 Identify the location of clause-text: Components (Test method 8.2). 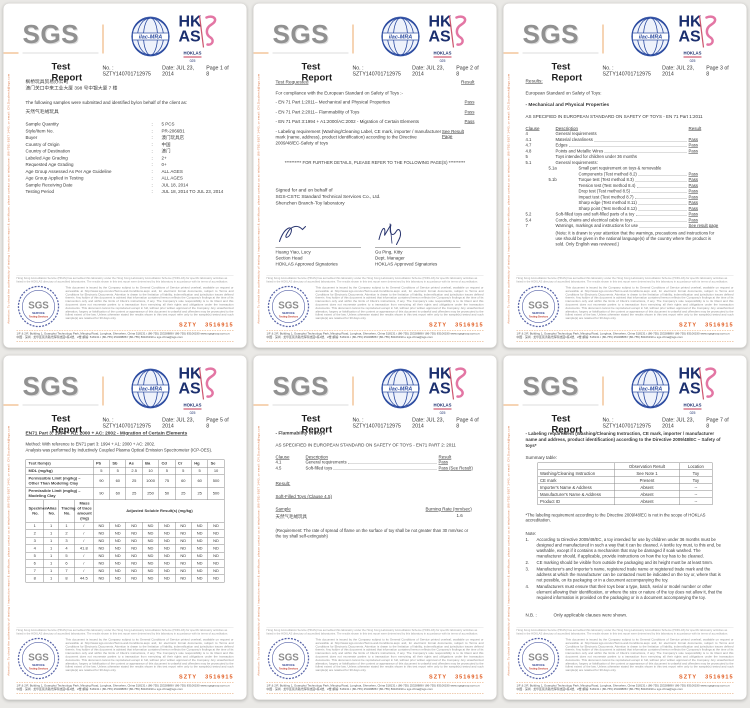
(607, 174).